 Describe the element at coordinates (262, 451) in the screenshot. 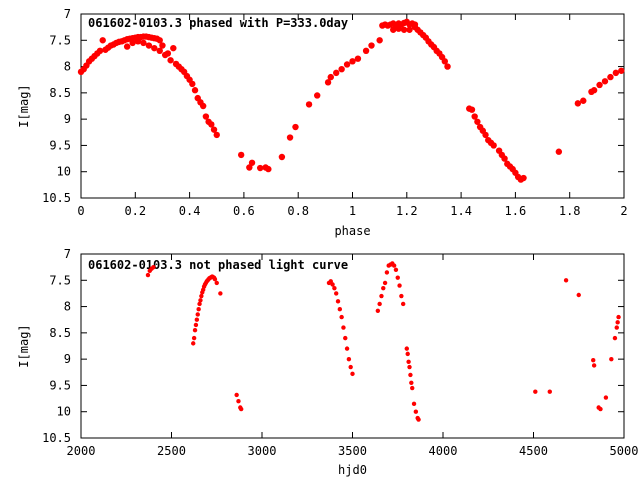

I see `x-tick-label: 3000` at that location.